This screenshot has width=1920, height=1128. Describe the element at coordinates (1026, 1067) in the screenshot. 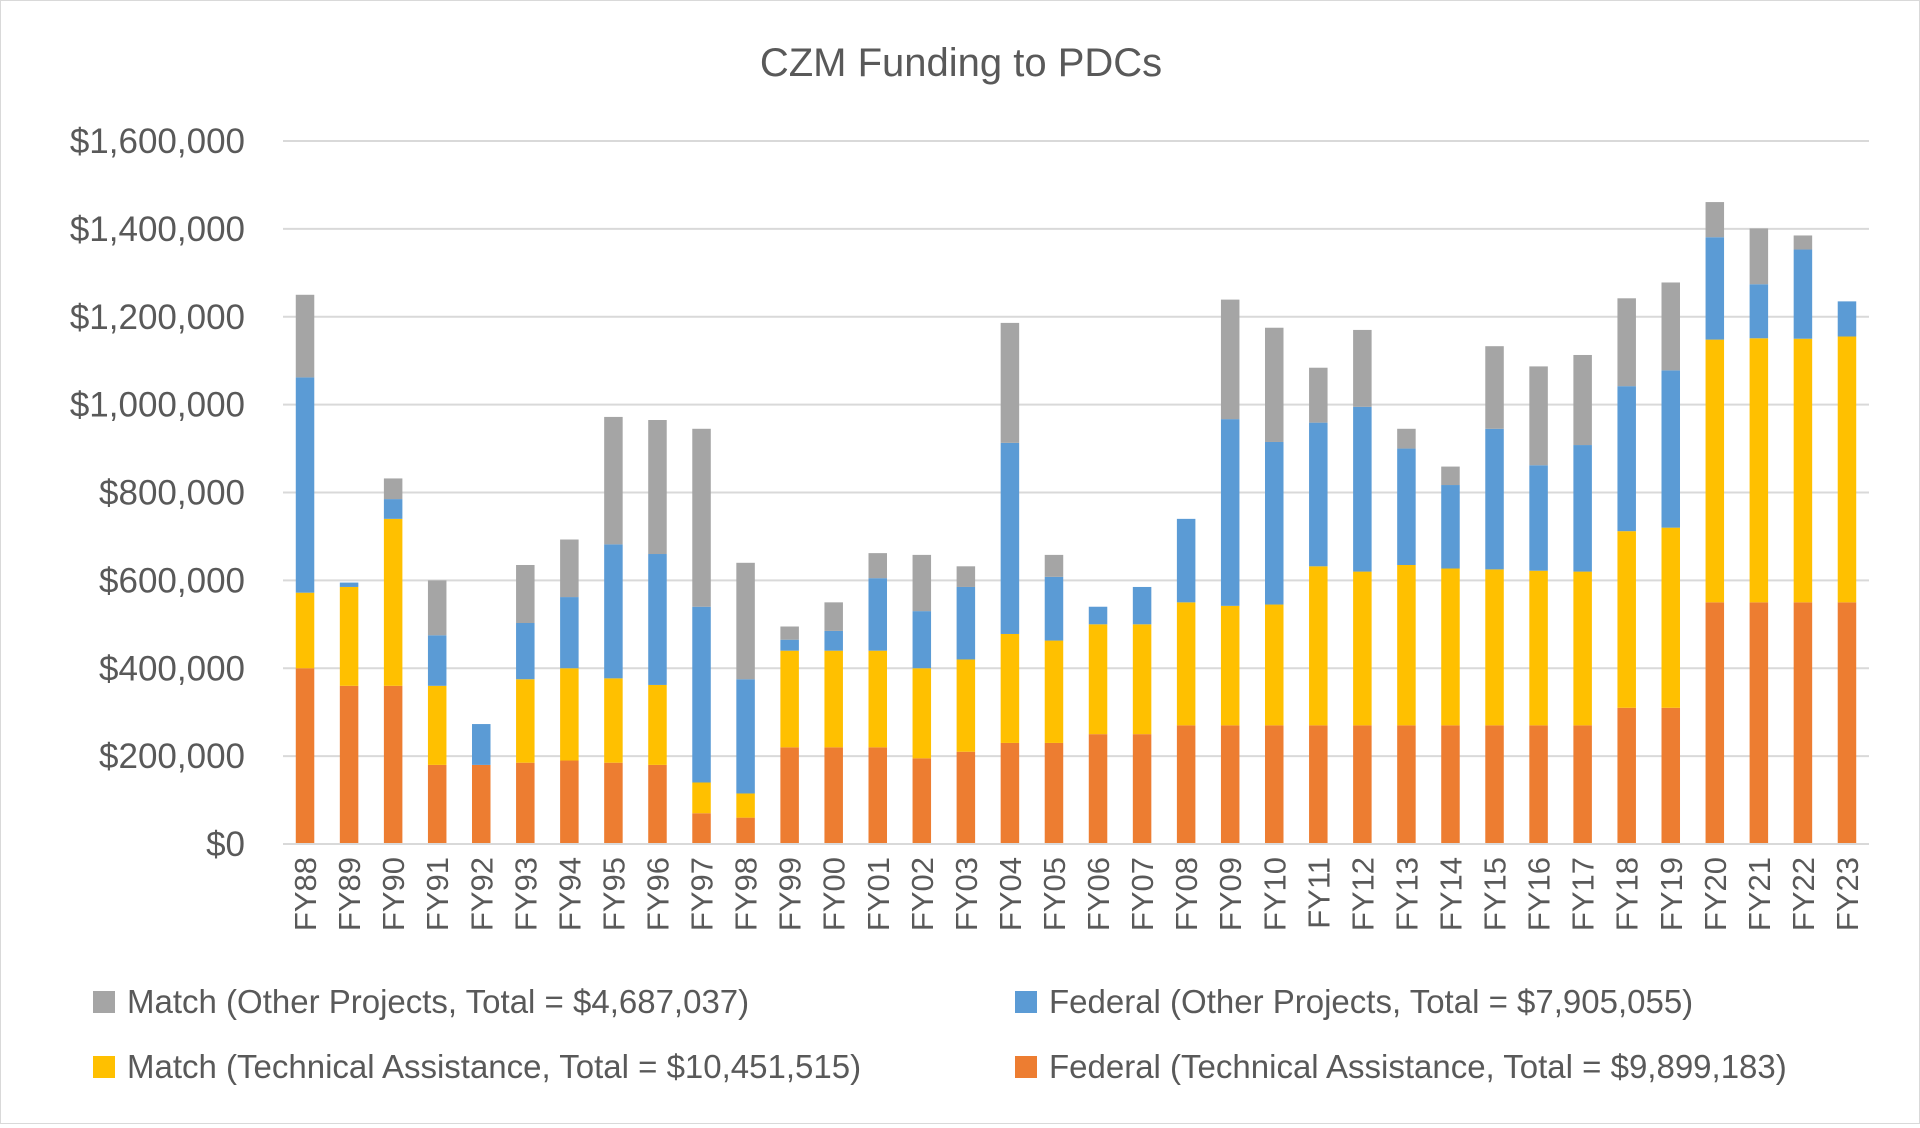

I see `legend-swatch-federal-technical-assistance` at that location.